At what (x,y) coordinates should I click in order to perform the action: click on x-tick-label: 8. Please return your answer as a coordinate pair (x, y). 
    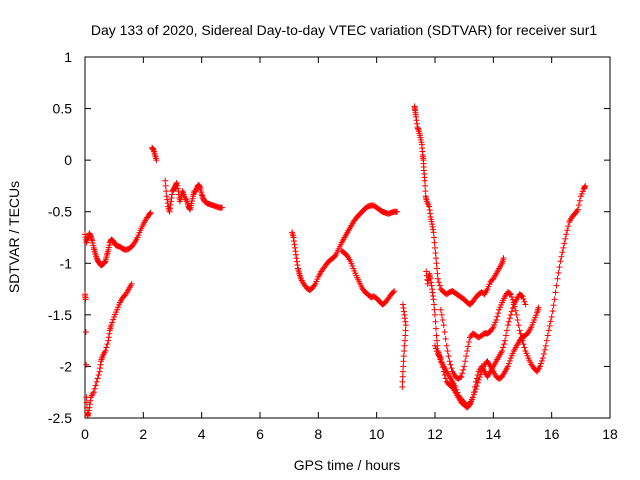
    Looking at the image, I should click on (318, 434).